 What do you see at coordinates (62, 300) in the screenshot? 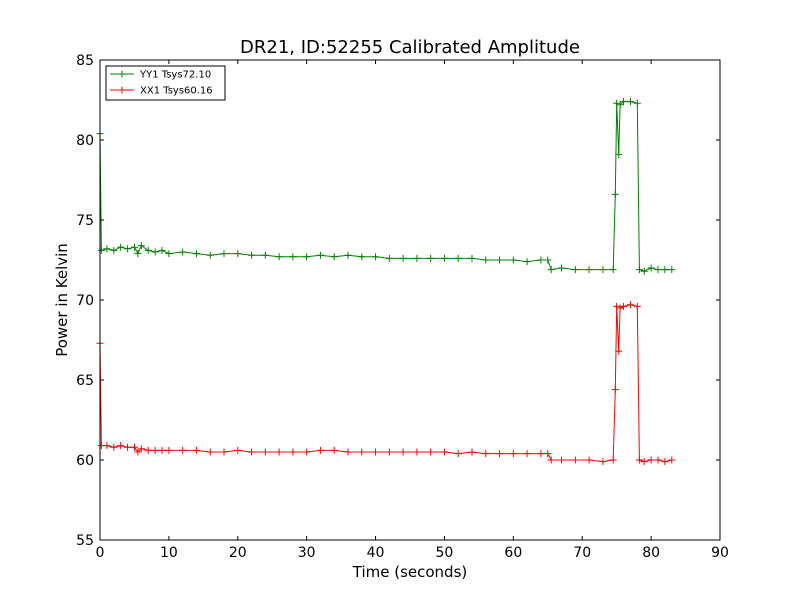
I see `y-axis-label: Power in Kelvin` at bounding box center [62, 300].